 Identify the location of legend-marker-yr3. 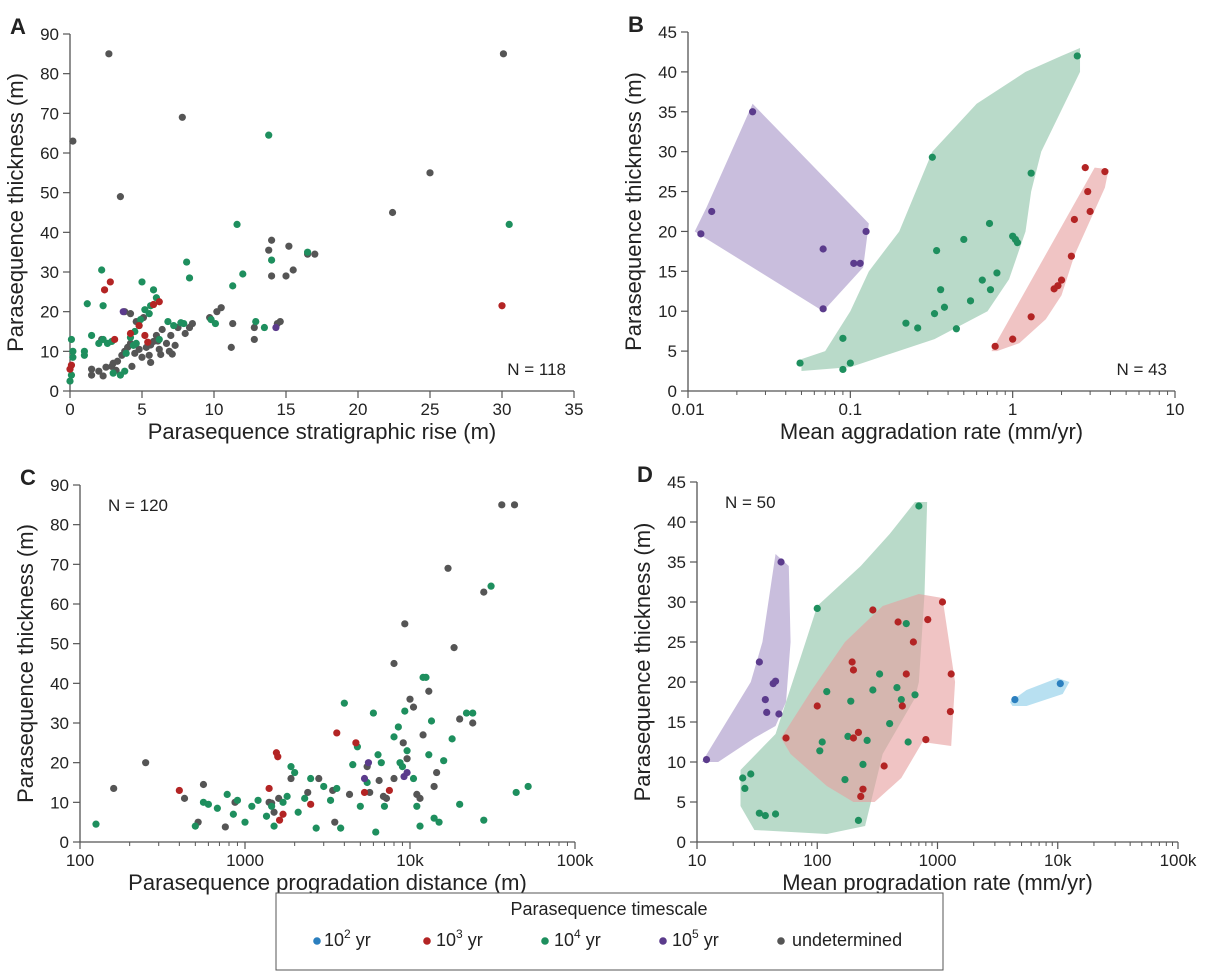
(427, 941).